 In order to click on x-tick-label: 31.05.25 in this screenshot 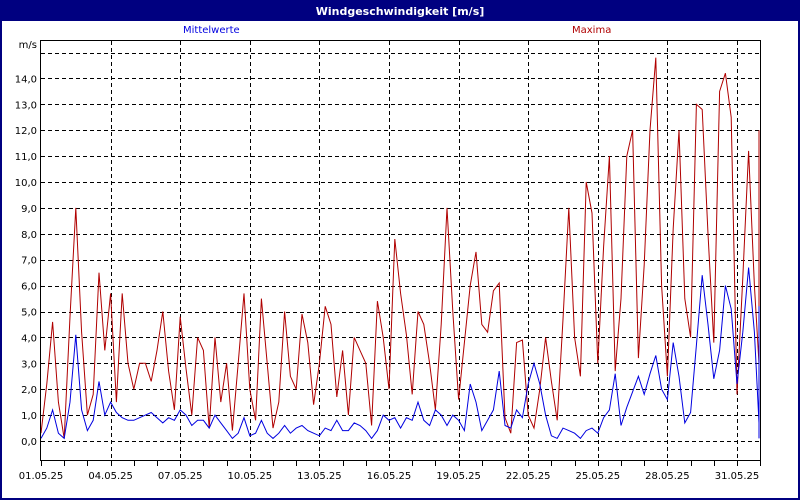, I will do `click(737, 476)`.